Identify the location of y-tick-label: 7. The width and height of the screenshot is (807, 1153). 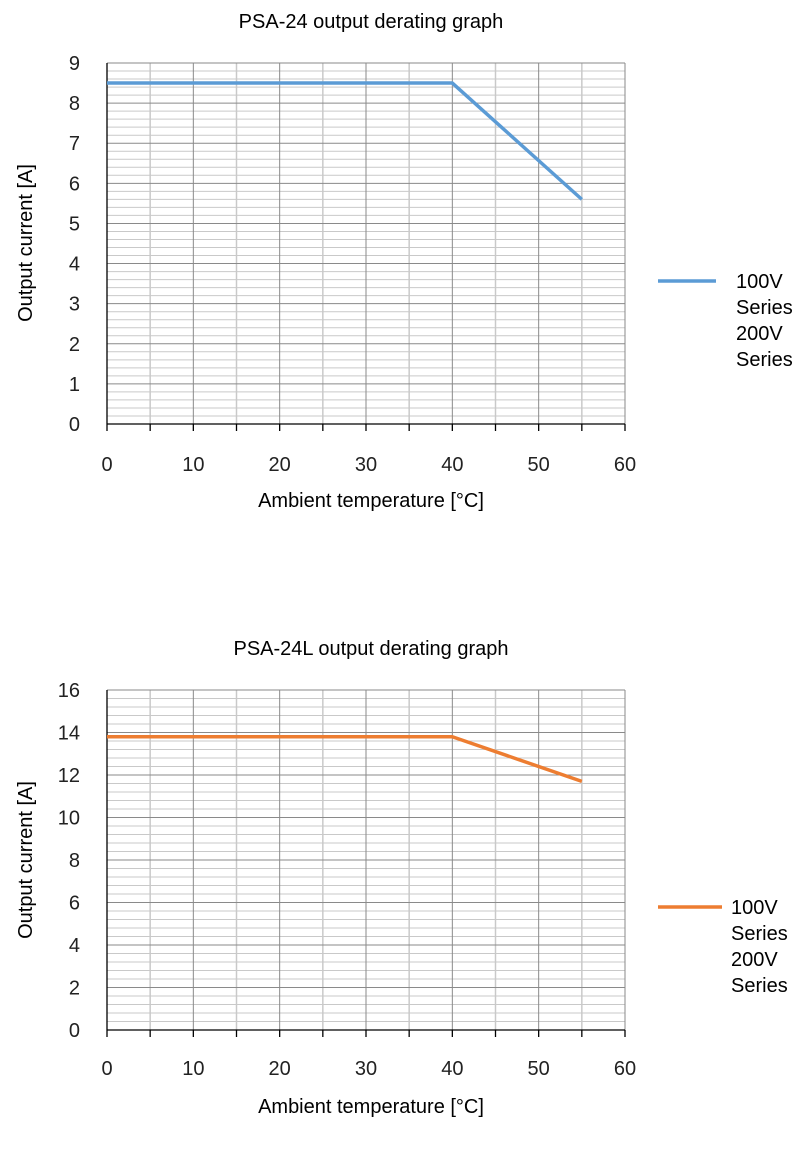
(74, 144).